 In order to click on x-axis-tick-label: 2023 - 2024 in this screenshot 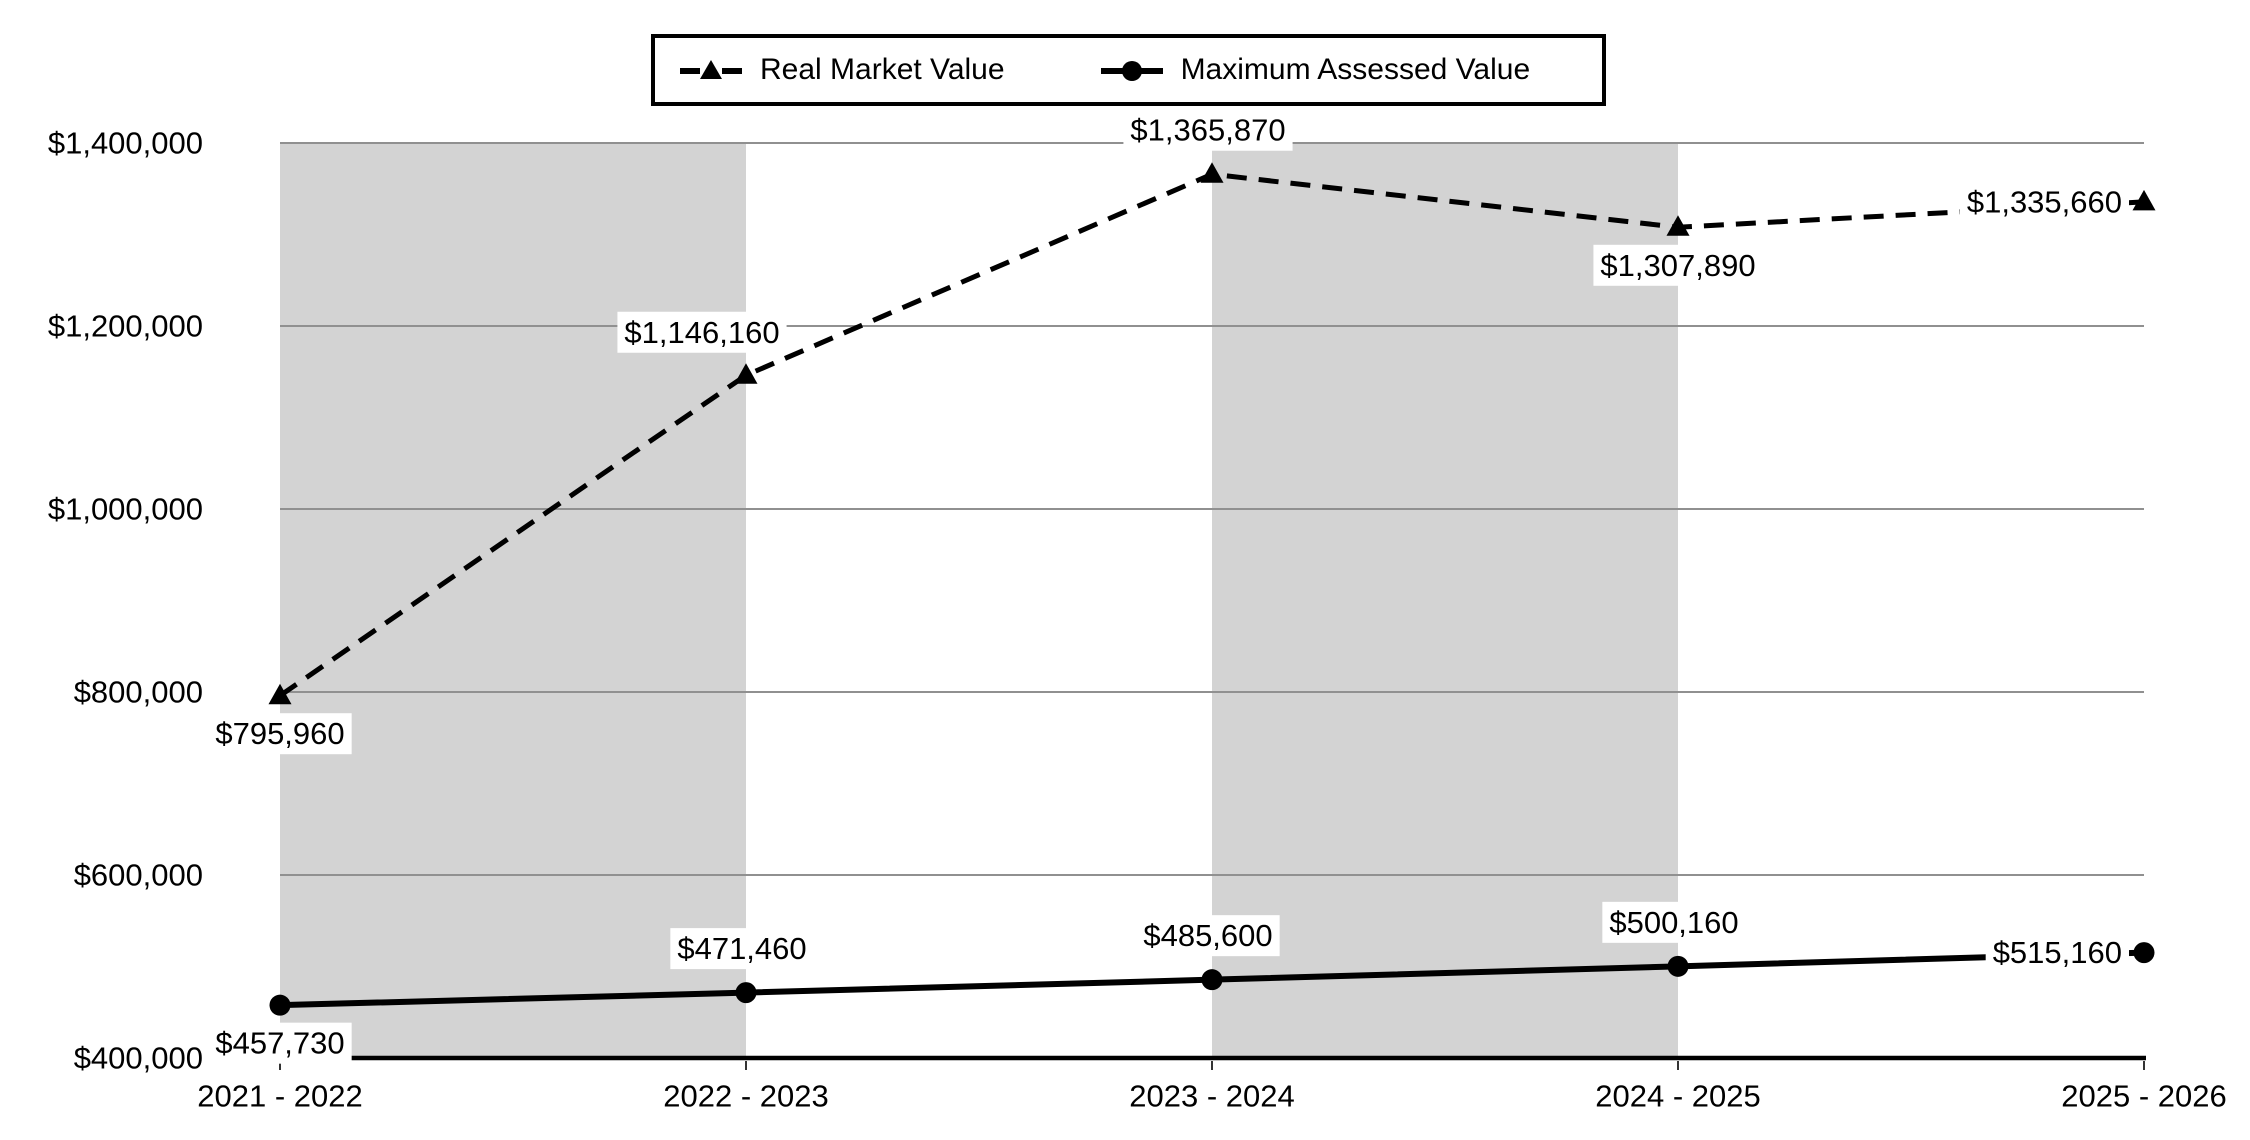, I will do `click(1211, 1096)`.